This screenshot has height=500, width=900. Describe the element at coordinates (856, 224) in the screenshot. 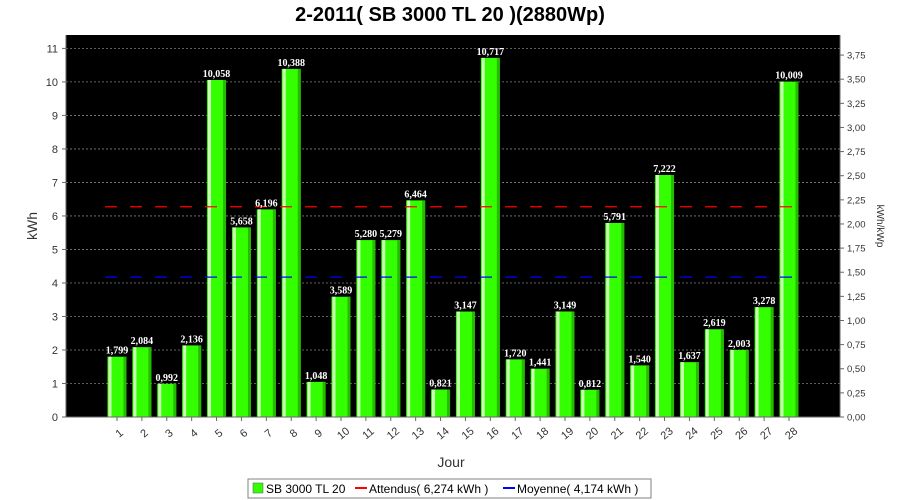

I see `y-right-tick-label: 2,00` at that location.